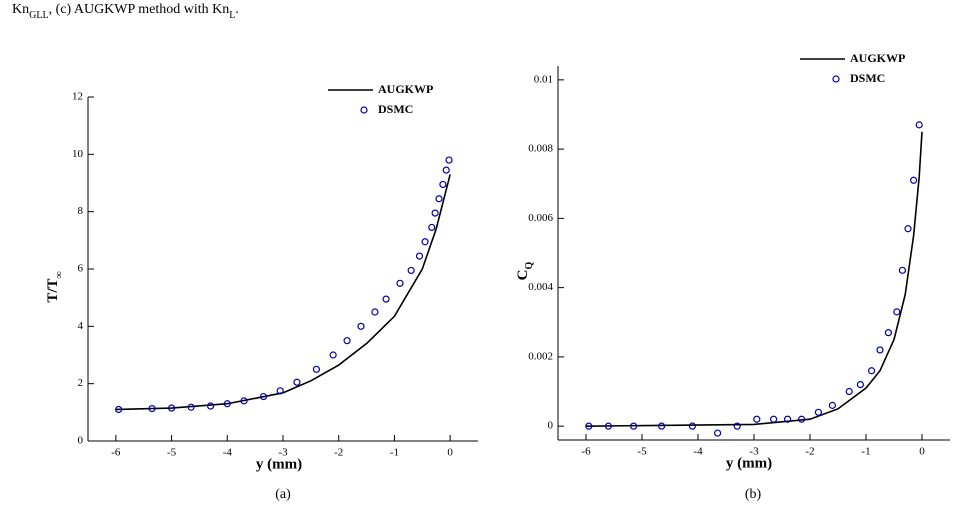 The width and height of the screenshot is (962, 515). I want to click on y-tick-label: 6, so click(81, 269).